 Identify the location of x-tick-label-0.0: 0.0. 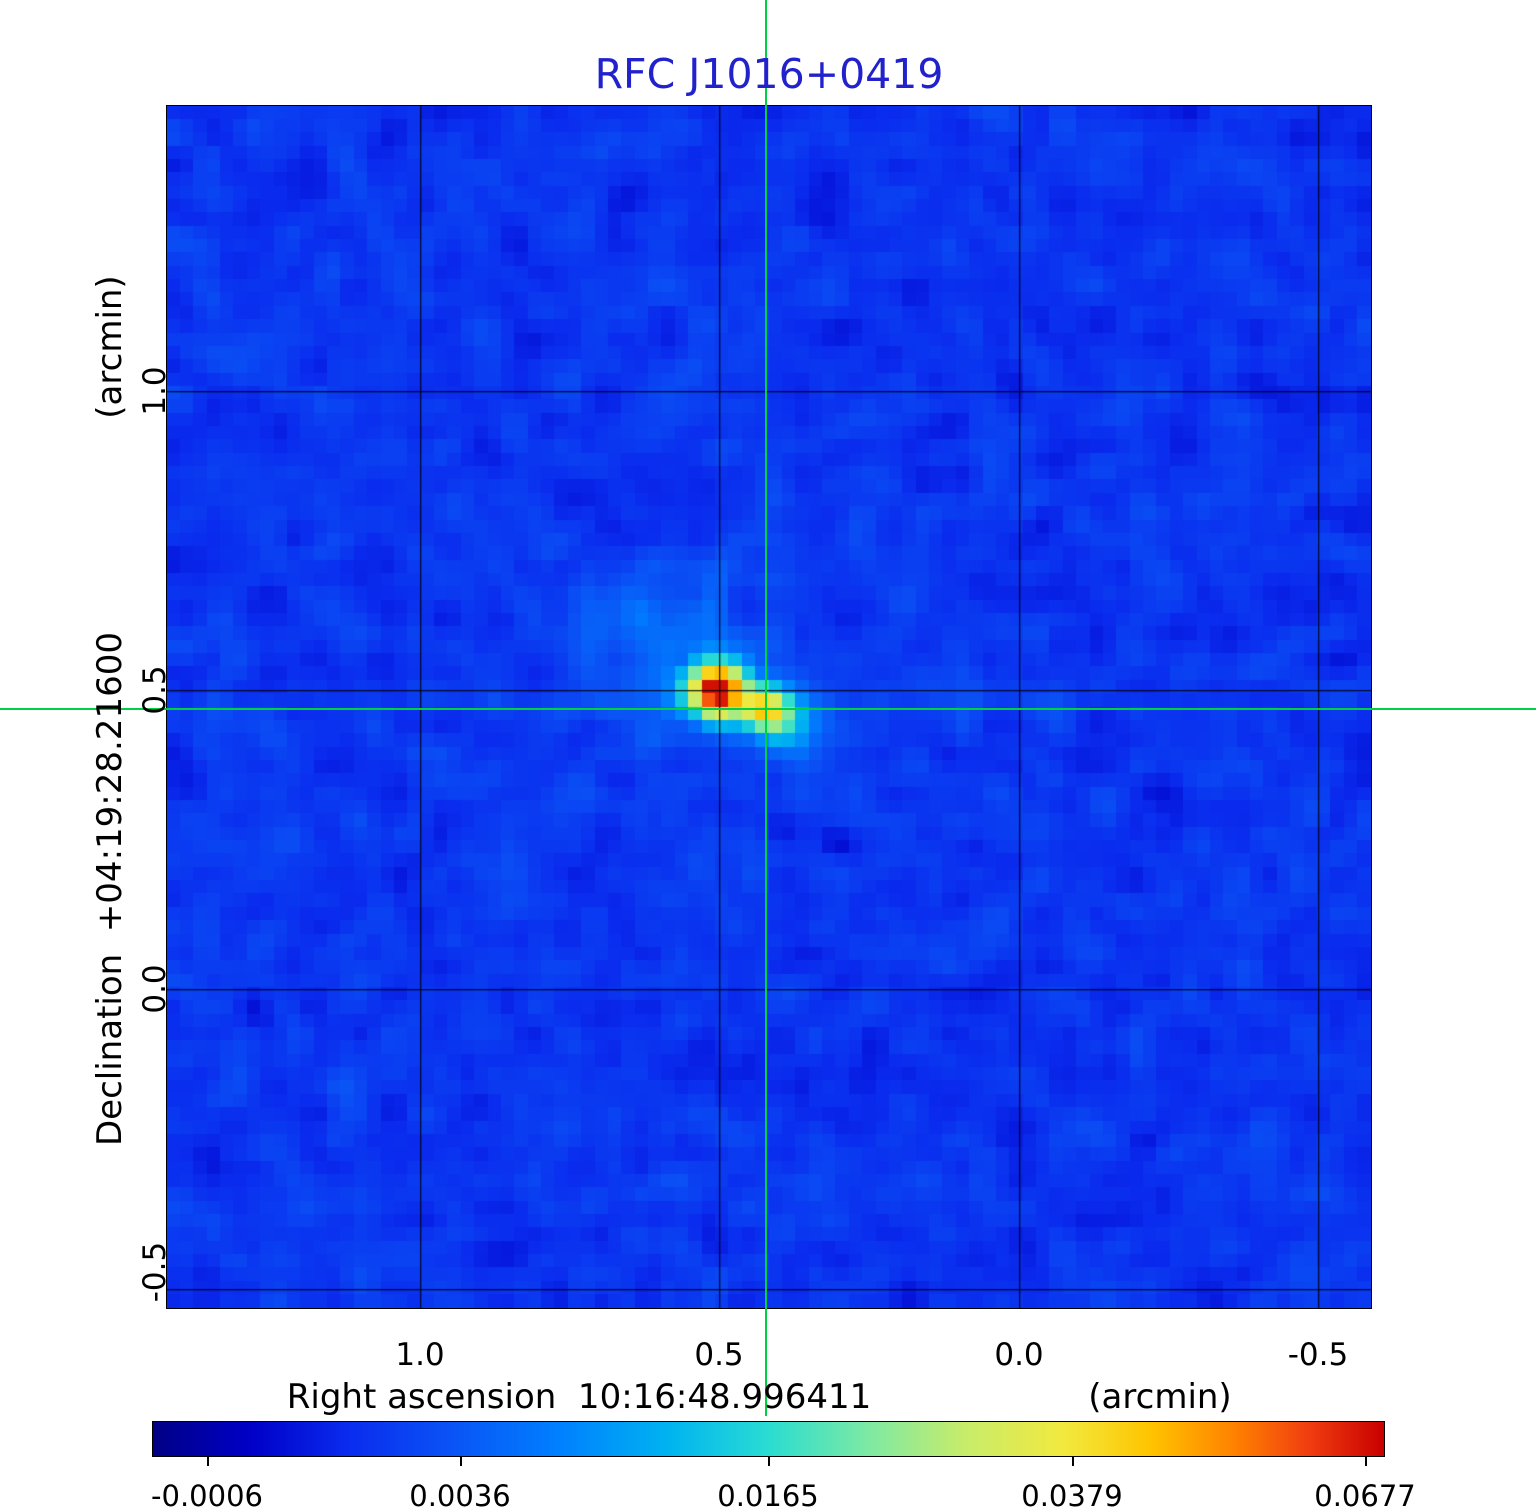
(1019, 1355).